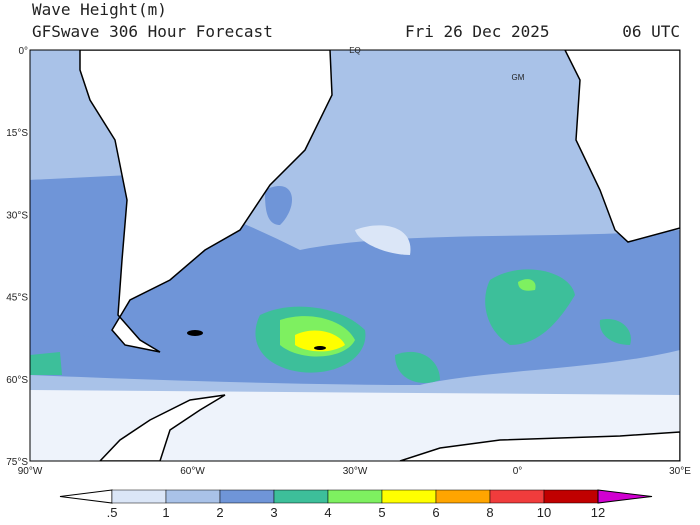  Describe the element at coordinates (17, 380) in the screenshot. I see `lat-label: 60°S` at that location.